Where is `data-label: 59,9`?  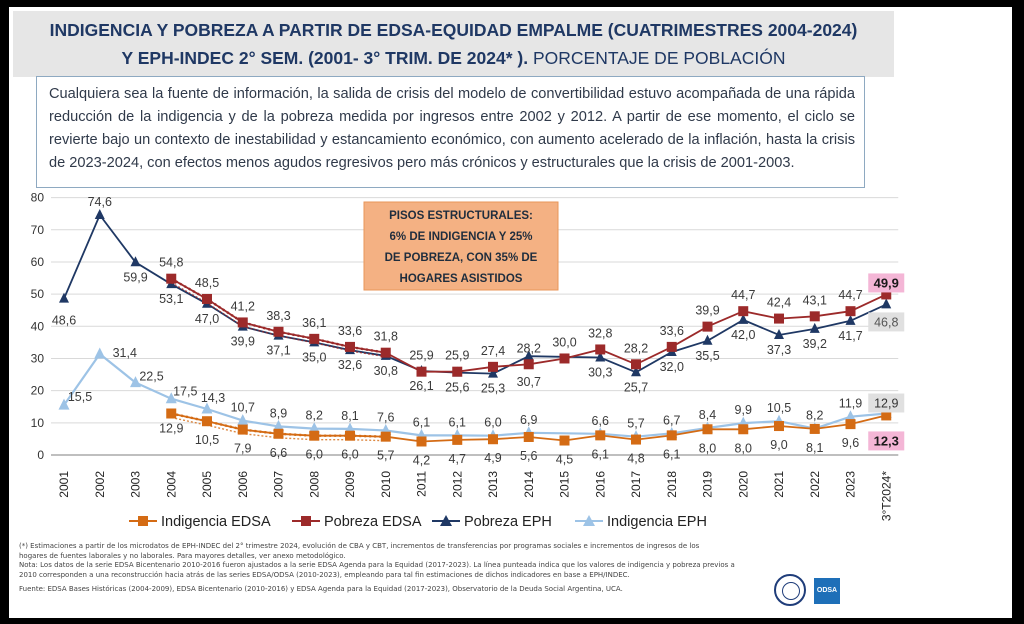
data-label: 59,9 is located at coordinates (135, 277).